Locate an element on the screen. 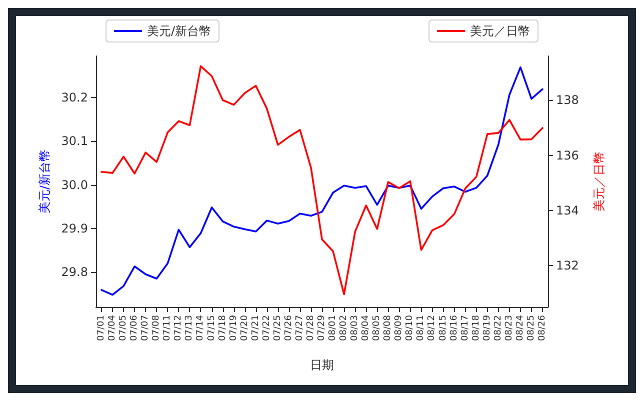 The height and width of the screenshot is (401, 644). x-tick-label: 07/13 is located at coordinates (189, 328).